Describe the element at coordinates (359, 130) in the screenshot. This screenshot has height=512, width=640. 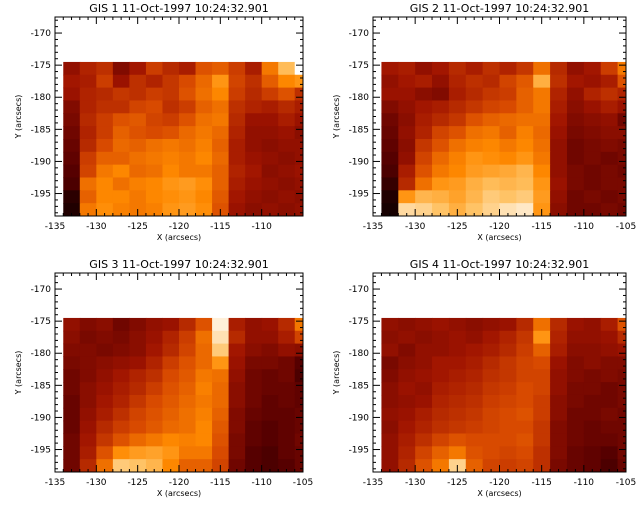
I see `y-tick-label: -185` at that location.